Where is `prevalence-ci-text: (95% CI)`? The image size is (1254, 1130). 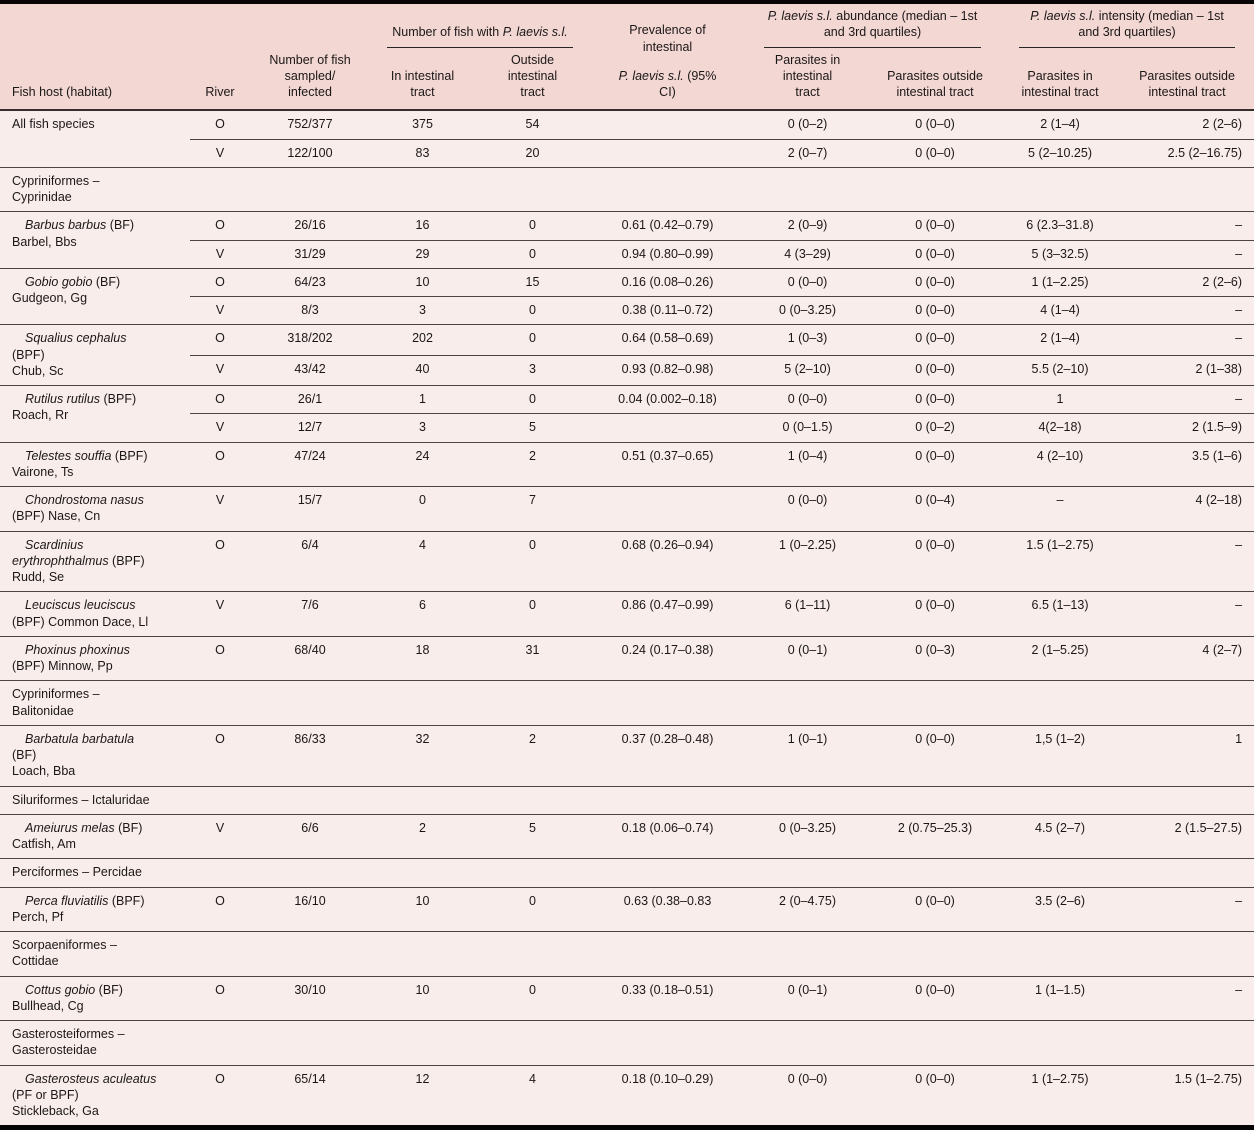
prevalence-ci-text: (95% CI) is located at coordinates (688, 83).